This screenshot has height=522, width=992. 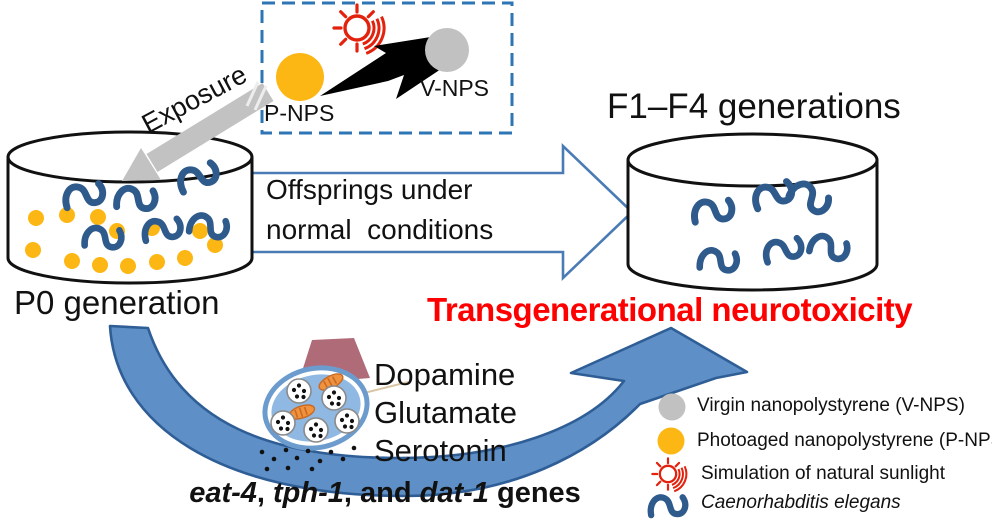 What do you see at coordinates (308, 458) in the screenshot?
I see `neurotransmitter-dots` at bounding box center [308, 458].